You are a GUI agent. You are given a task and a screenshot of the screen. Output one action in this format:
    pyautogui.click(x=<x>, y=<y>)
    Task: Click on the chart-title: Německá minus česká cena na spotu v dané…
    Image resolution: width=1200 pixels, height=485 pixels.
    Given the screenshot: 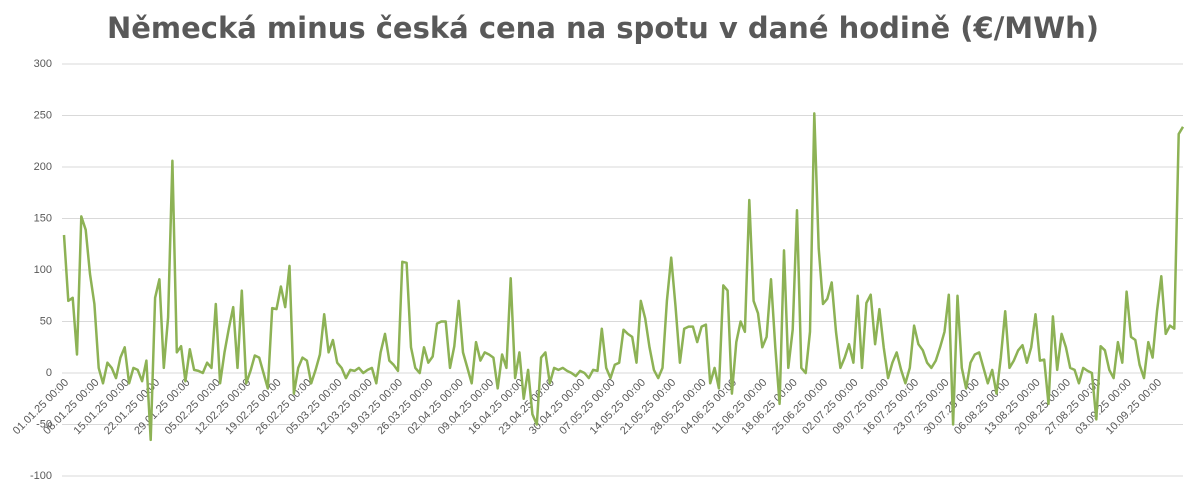 What is the action you would take?
    pyautogui.click(x=603, y=28)
    